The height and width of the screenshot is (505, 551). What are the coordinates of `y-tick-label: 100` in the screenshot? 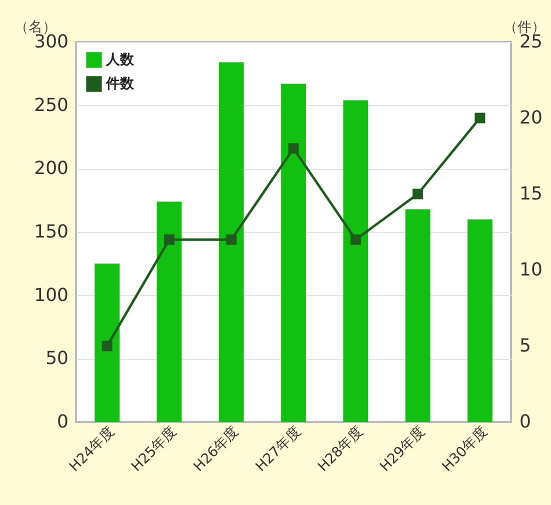 It's located at (51, 295).